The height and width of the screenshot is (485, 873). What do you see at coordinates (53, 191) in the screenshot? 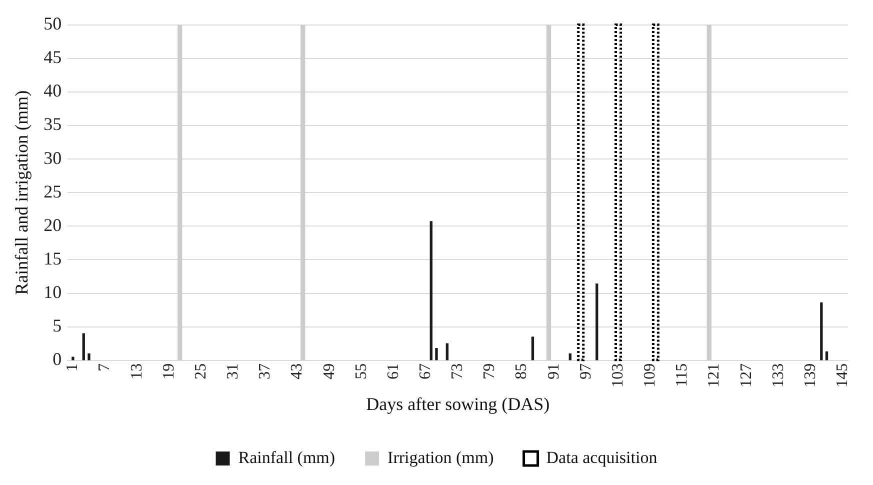
I see `y-tick-label: 25` at bounding box center [53, 191].